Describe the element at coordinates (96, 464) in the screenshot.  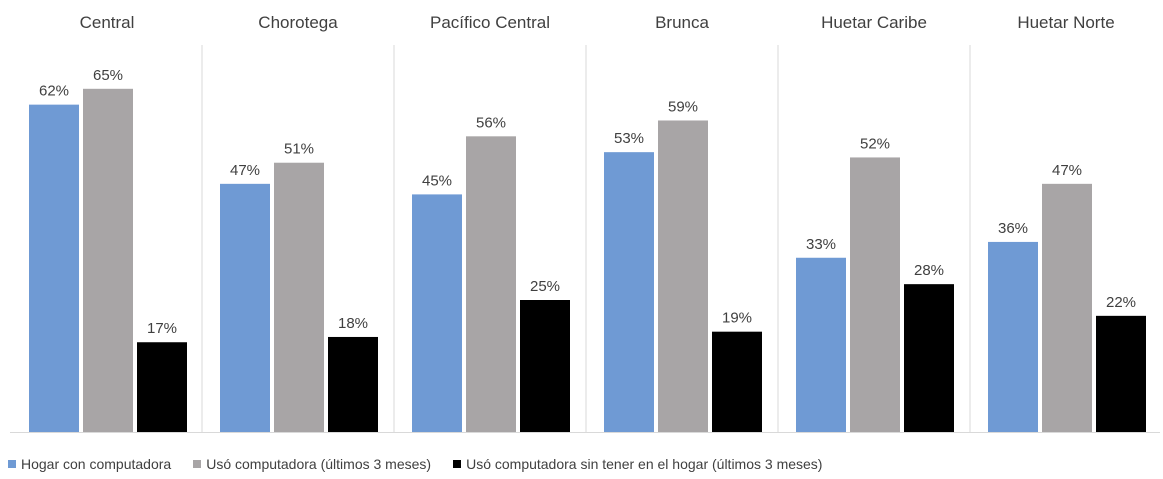
I see `legend-label-hogar: Hogar con computadora` at that location.